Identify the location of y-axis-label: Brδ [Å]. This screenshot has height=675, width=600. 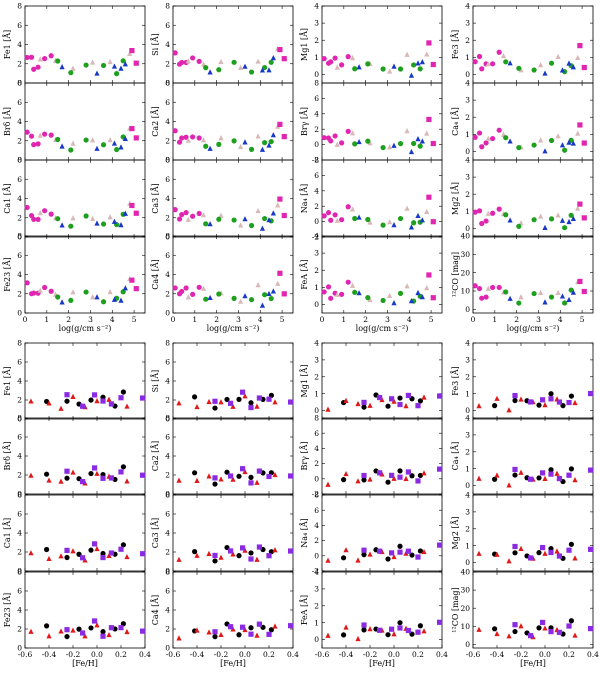
(7, 455).